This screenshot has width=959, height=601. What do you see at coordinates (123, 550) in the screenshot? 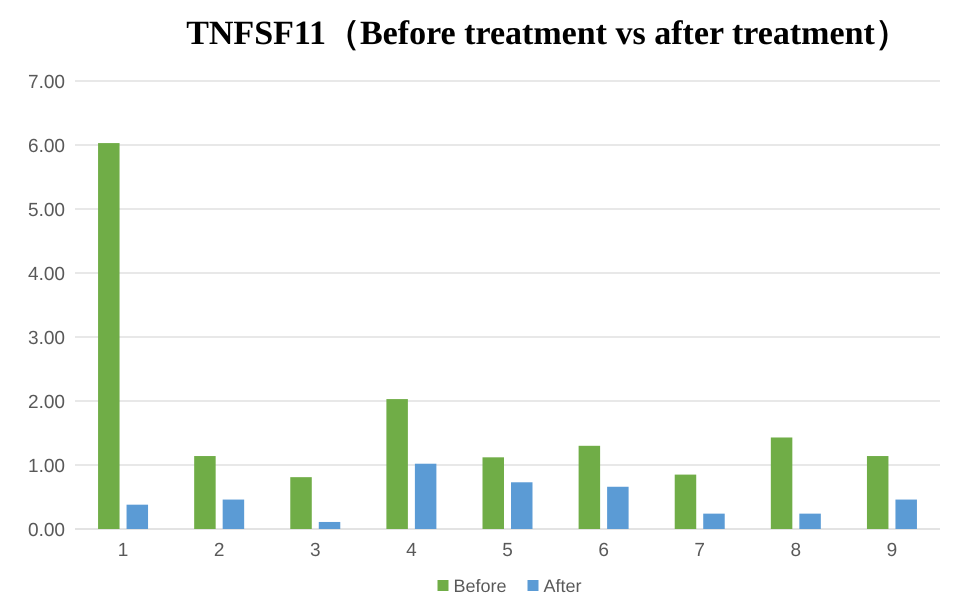
I see `x-tick-label: 1` at bounding box center [123, 550].